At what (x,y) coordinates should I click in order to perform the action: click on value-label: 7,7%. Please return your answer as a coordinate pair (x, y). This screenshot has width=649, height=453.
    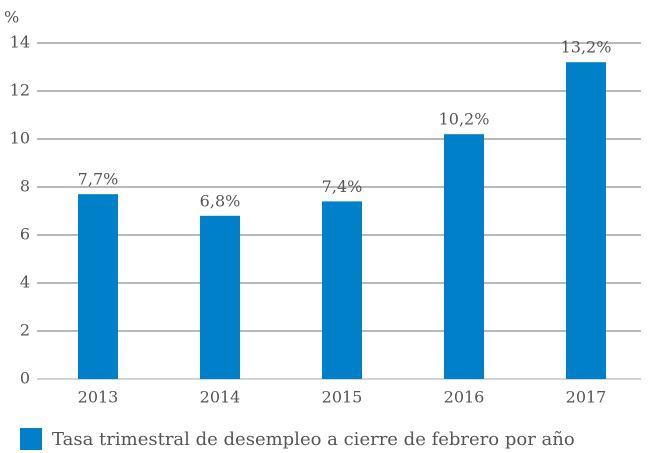
    Looking at the image, I should click on (98, 179).